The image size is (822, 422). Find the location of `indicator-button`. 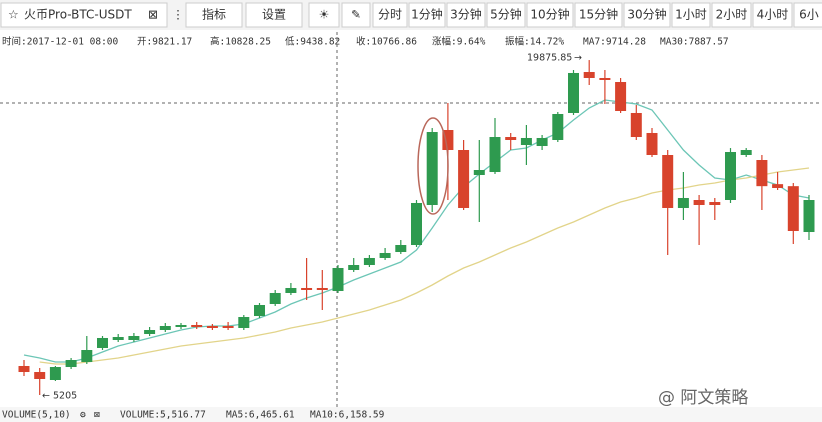

indicator-button is located at coordinates (214, 15).